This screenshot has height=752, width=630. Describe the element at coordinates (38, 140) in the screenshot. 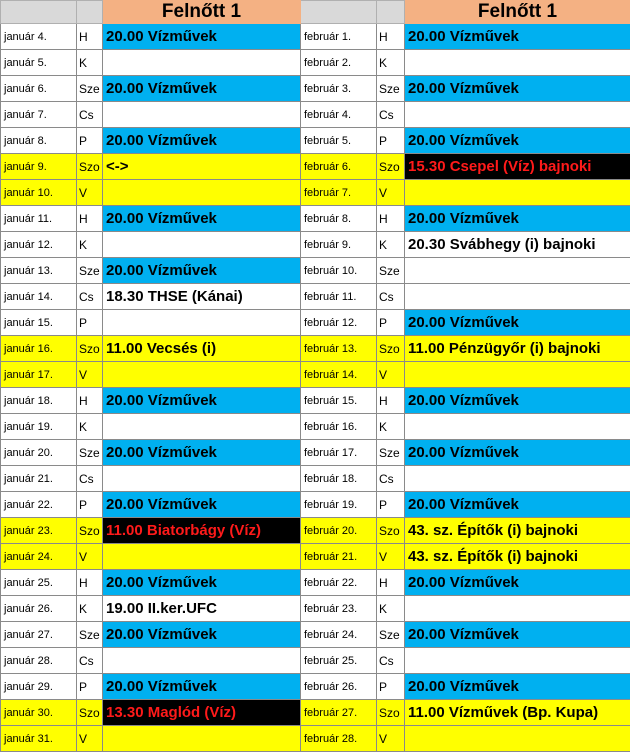

I see `left-date-cell: január 8.` at that location.